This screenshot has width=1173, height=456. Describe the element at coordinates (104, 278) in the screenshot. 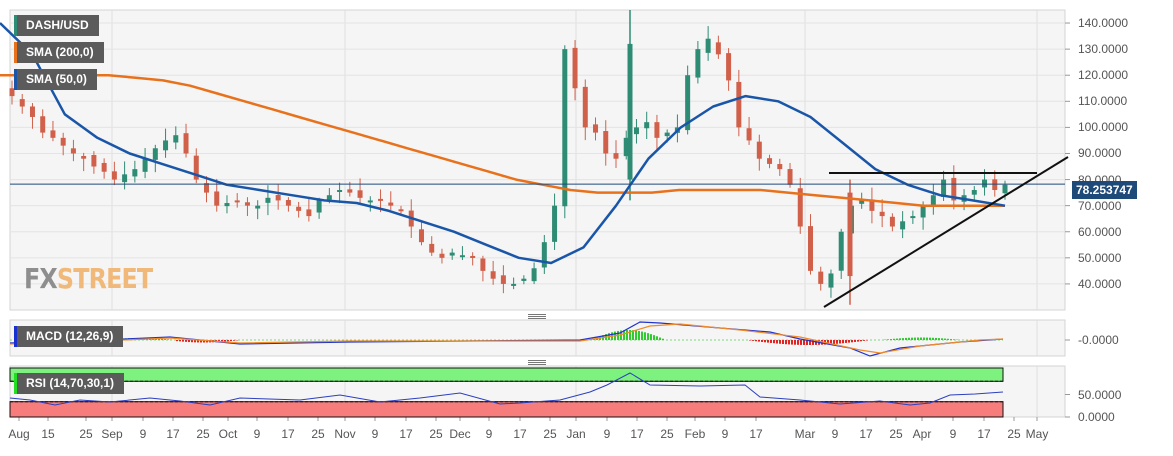

I see `logo-street: STREET` at that location.